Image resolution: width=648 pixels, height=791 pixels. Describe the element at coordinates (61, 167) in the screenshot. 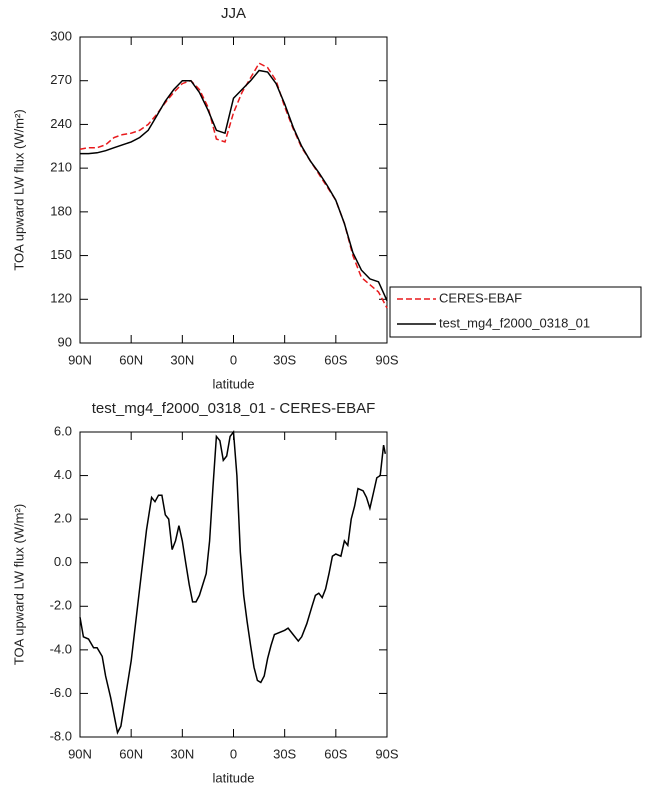

I see `y-tick-label: 210` at that location.